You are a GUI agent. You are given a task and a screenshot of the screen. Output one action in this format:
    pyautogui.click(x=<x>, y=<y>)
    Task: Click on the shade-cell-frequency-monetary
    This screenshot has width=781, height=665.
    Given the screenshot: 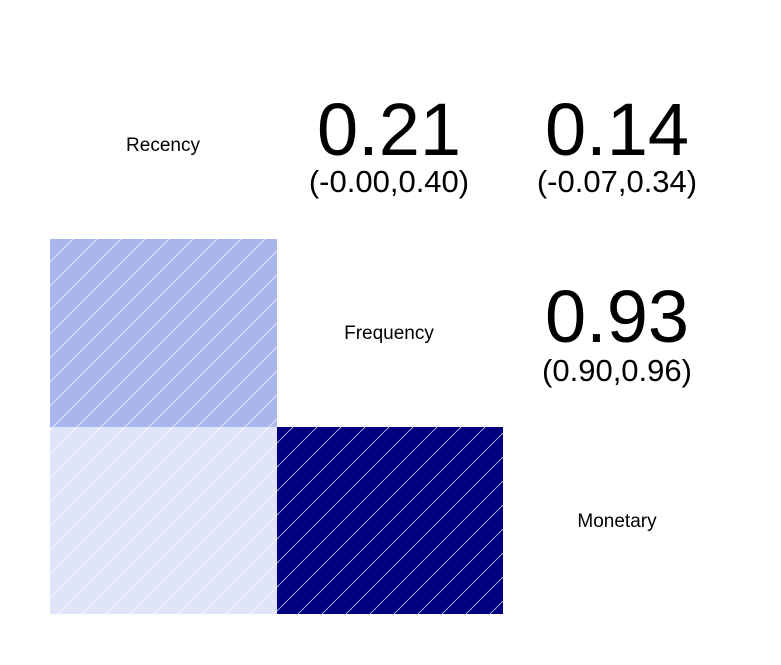 What is the action you would take?
    pyautogui.click(x=390, y=520)
    